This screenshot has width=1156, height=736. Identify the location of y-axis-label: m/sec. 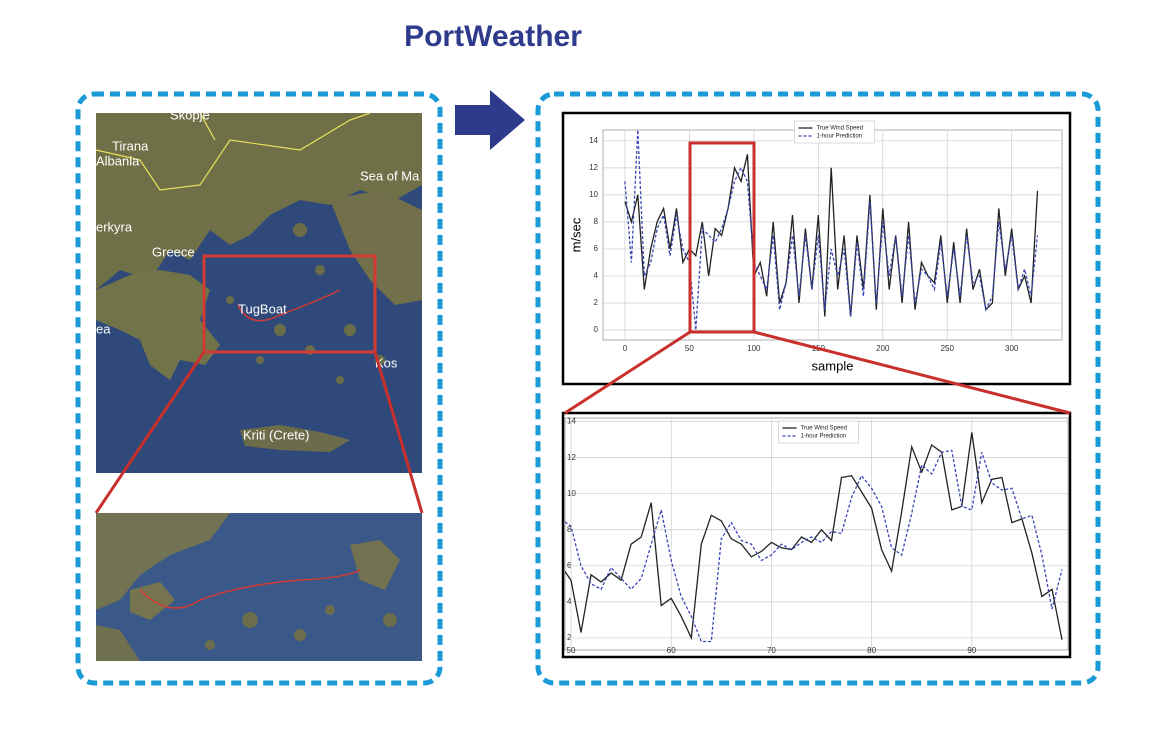
(575, 234).